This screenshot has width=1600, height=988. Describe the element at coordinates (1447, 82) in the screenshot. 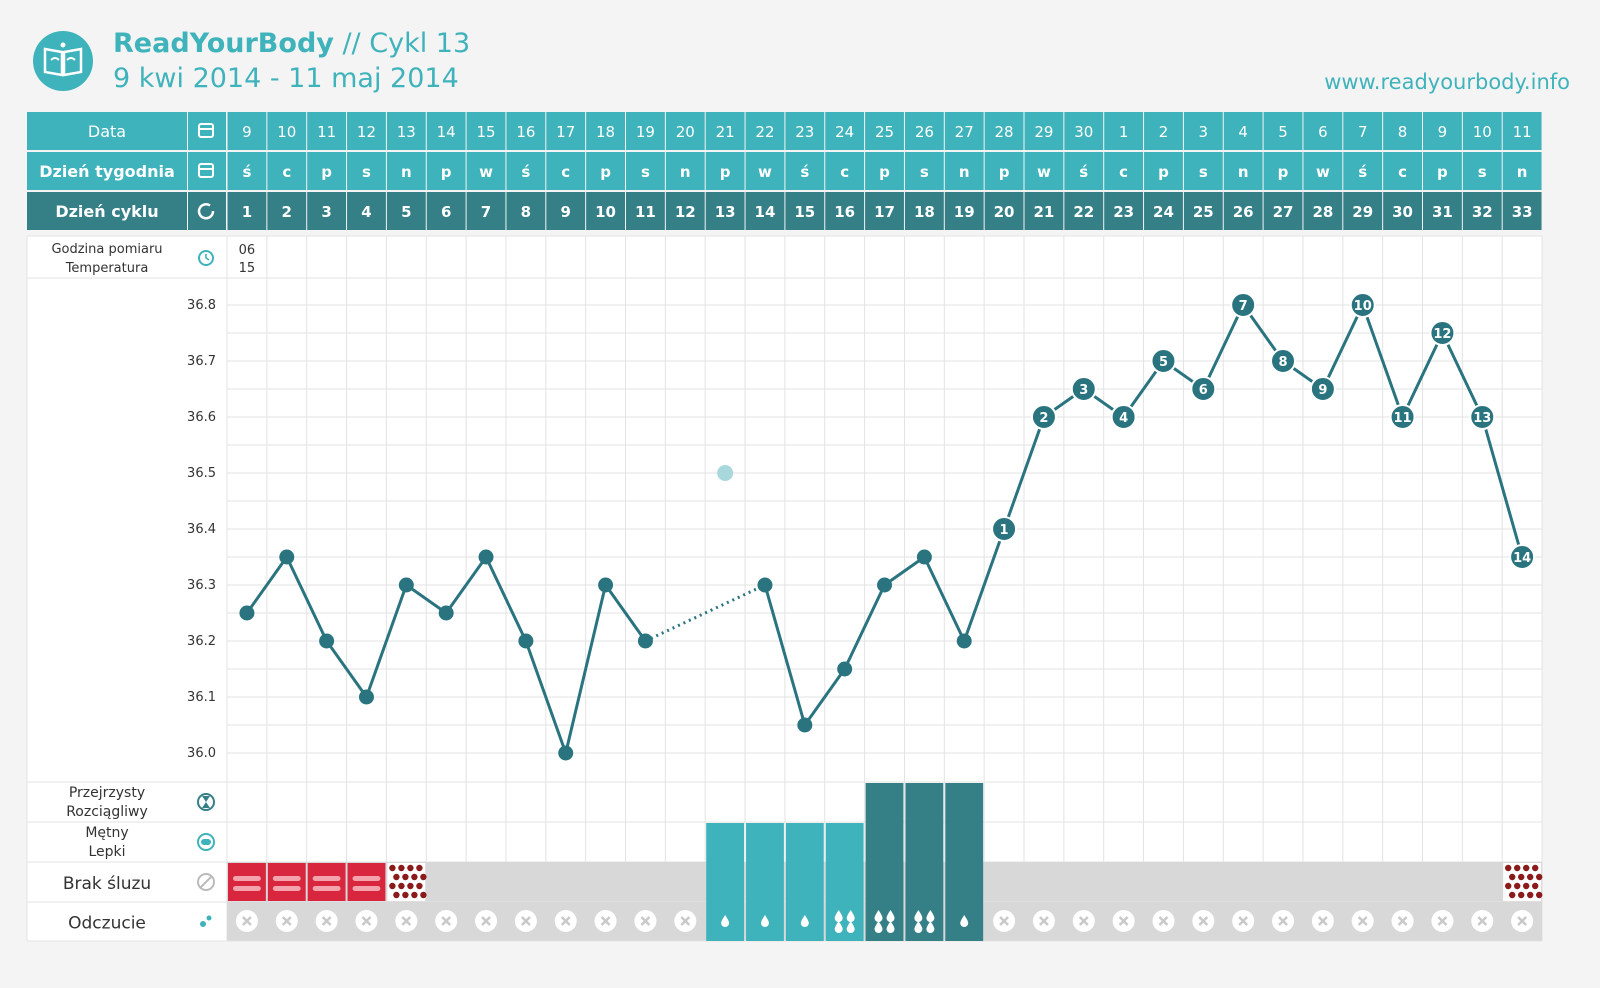

I see `website-link: www.readyourbody.info` at that location.